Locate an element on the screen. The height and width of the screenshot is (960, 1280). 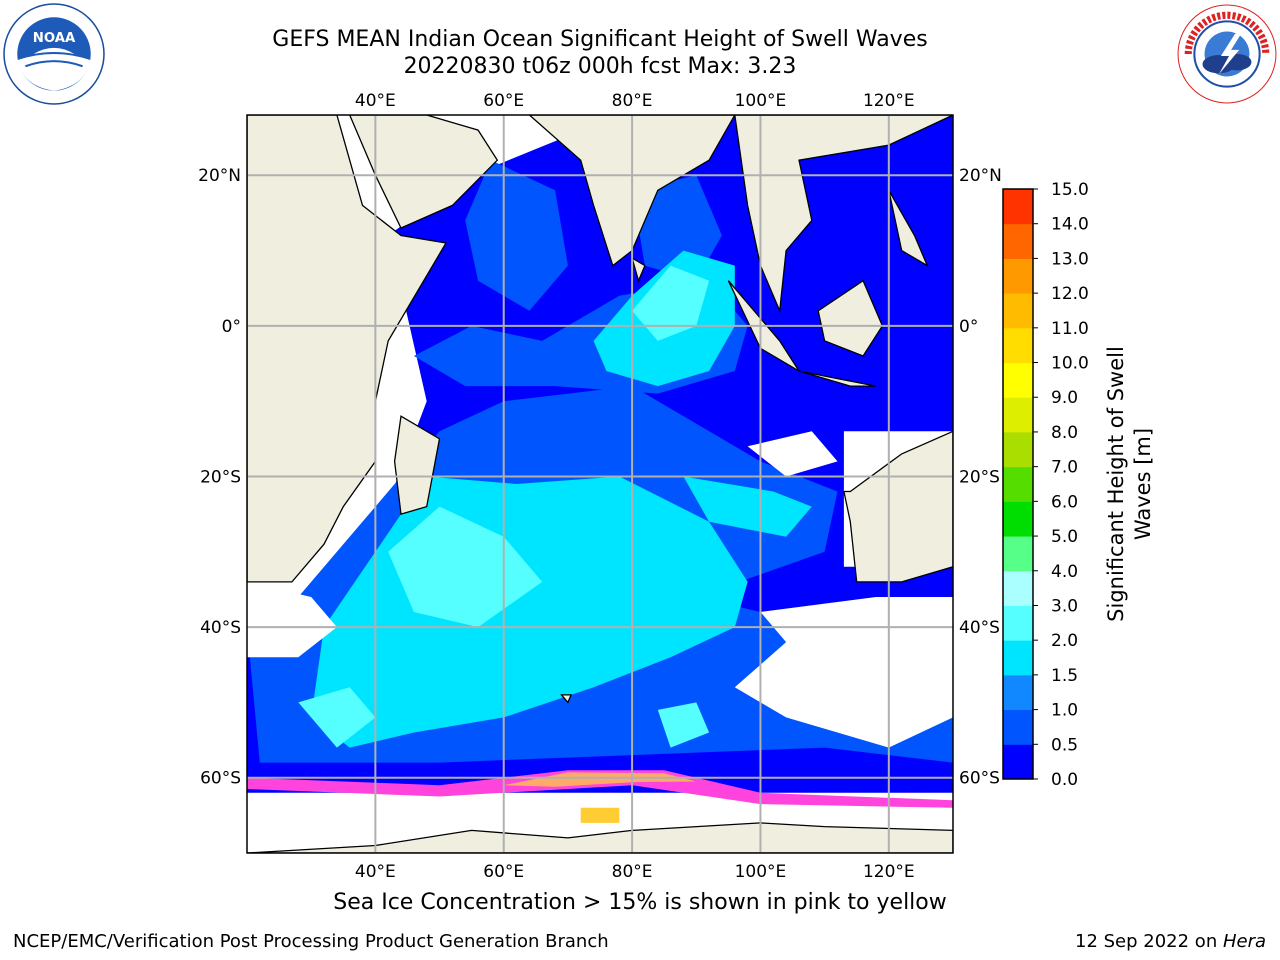
y-tick-label-right: 20°S is located at coordinates (979, 477).